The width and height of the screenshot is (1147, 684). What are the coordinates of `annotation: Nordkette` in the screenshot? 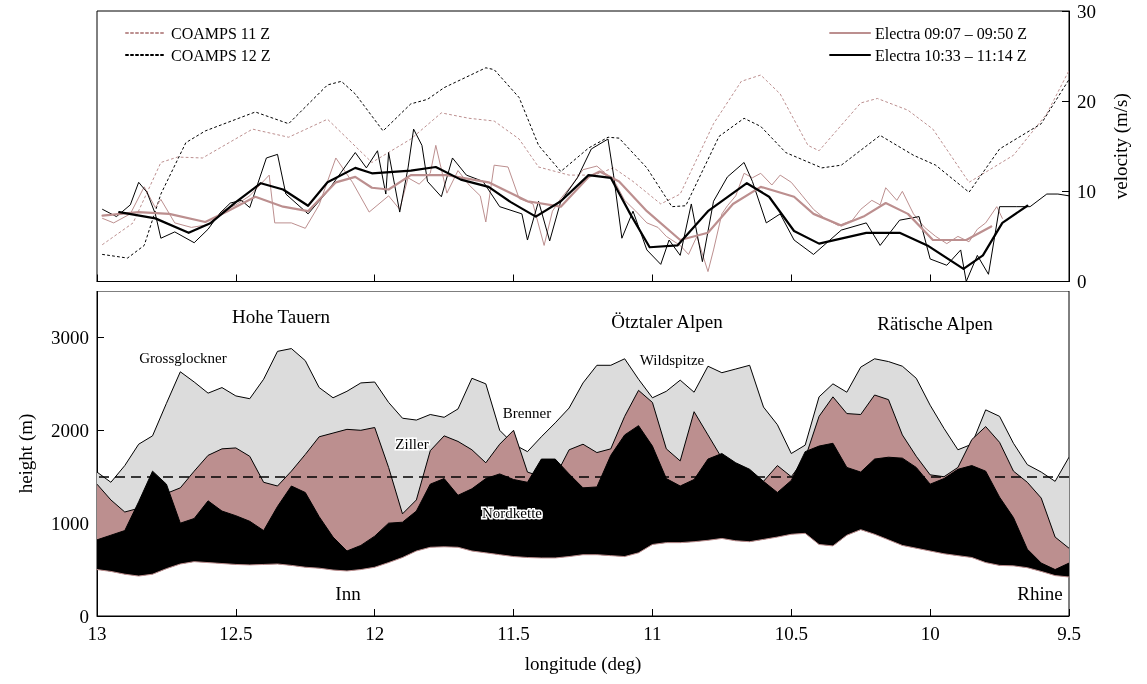 It's located at (512, 513).